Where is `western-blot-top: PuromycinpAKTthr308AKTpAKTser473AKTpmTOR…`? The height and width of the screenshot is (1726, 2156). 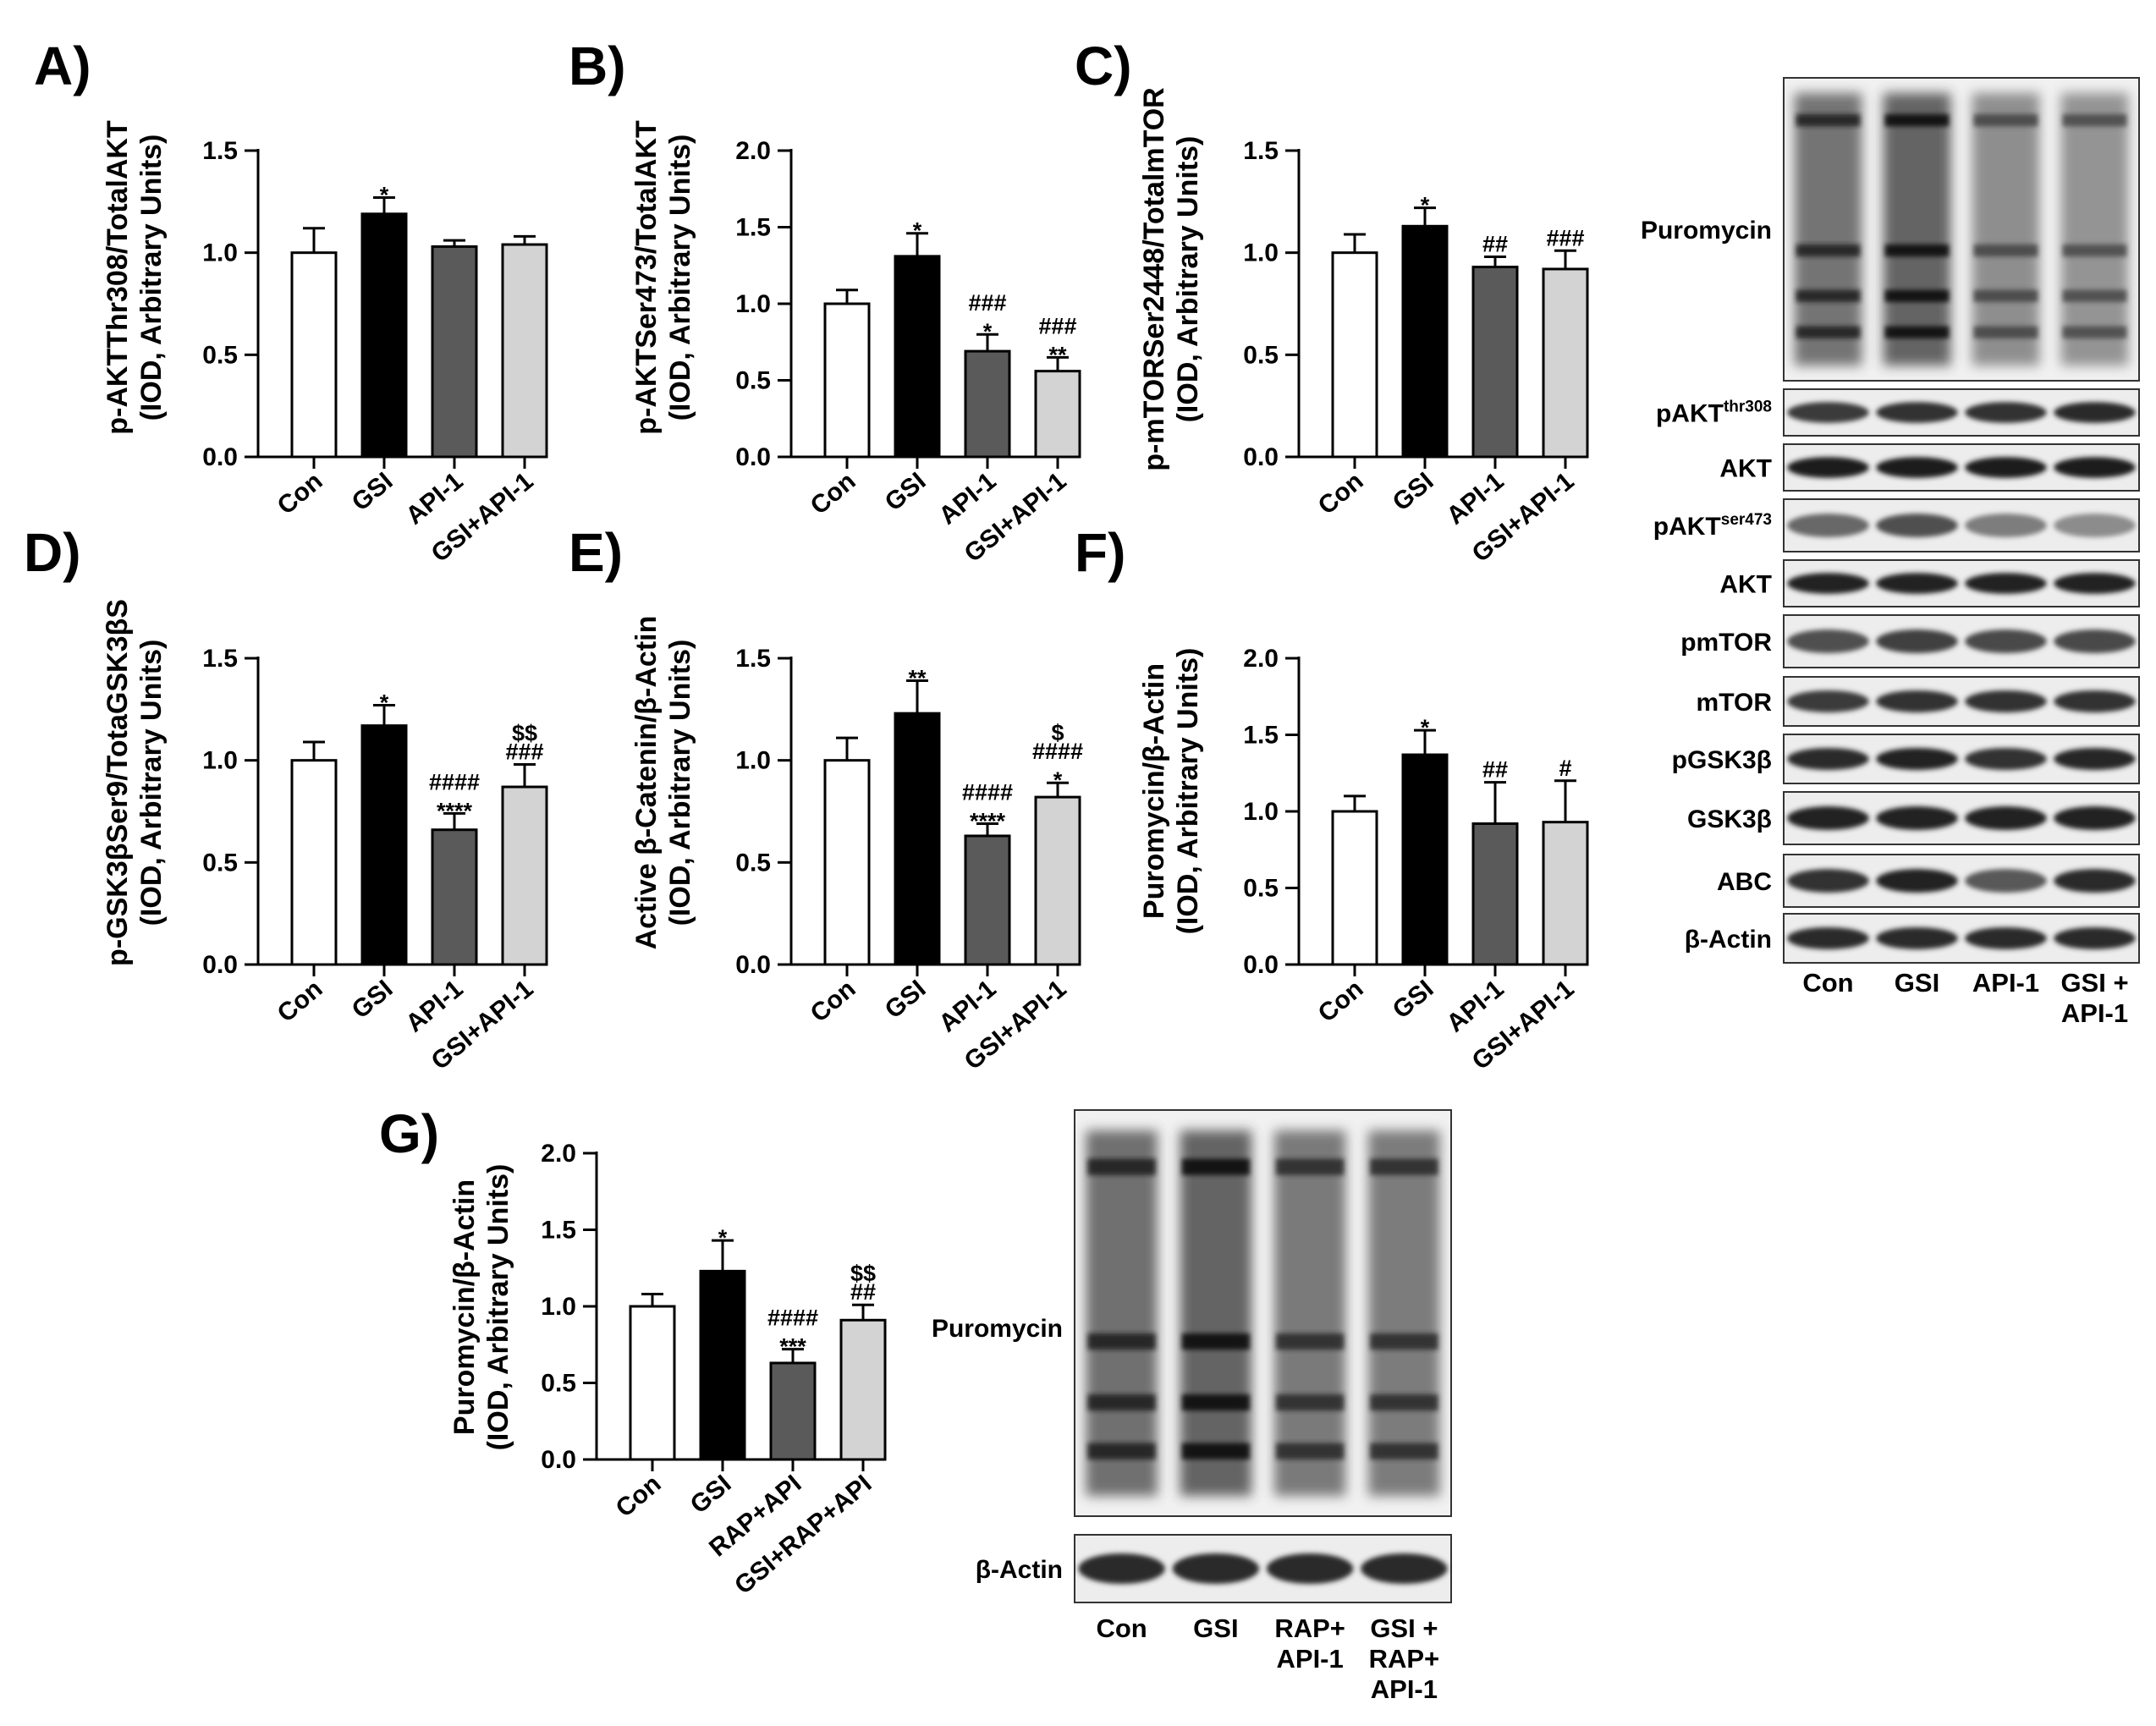
western-blot-top: PuromycinpAKTthr308AKTpAKTser473AKTpmTOR… is located at coordinates (1891, 552).